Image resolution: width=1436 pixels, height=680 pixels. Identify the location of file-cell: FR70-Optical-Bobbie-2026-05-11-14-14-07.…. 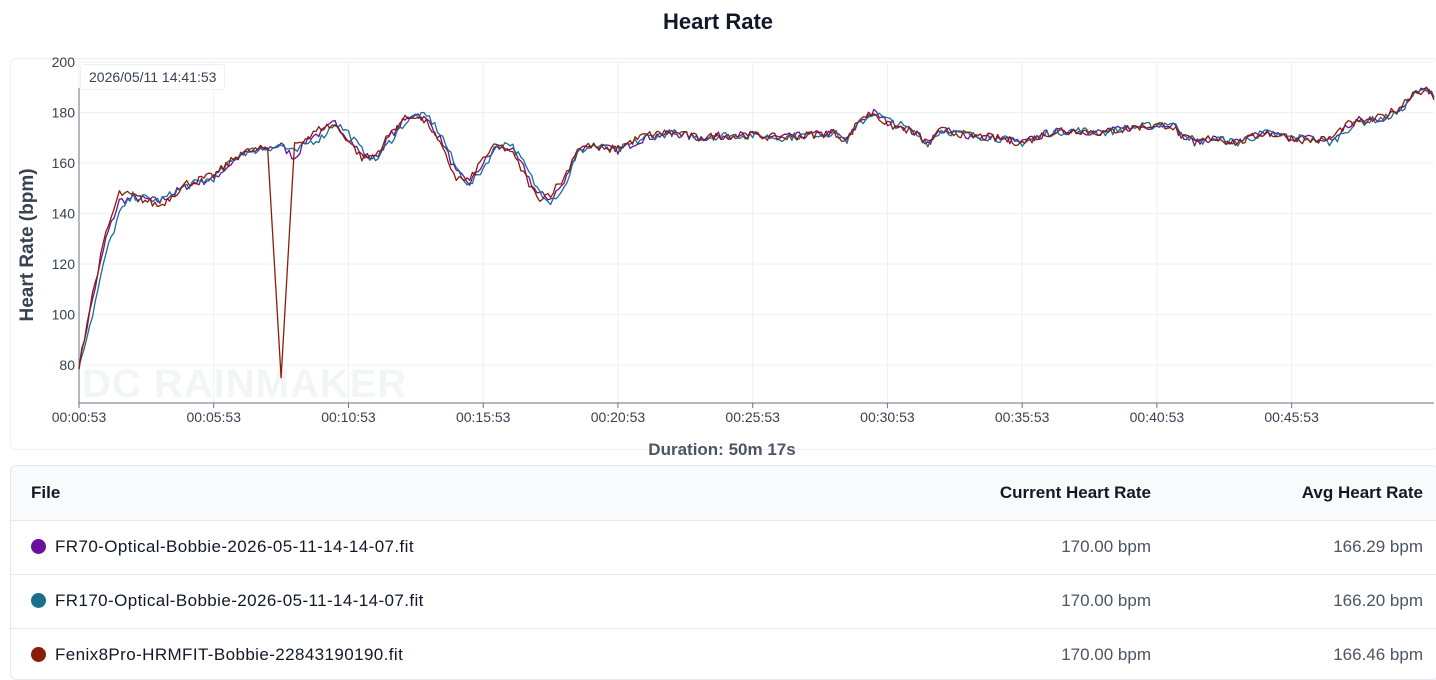
(222, 547).